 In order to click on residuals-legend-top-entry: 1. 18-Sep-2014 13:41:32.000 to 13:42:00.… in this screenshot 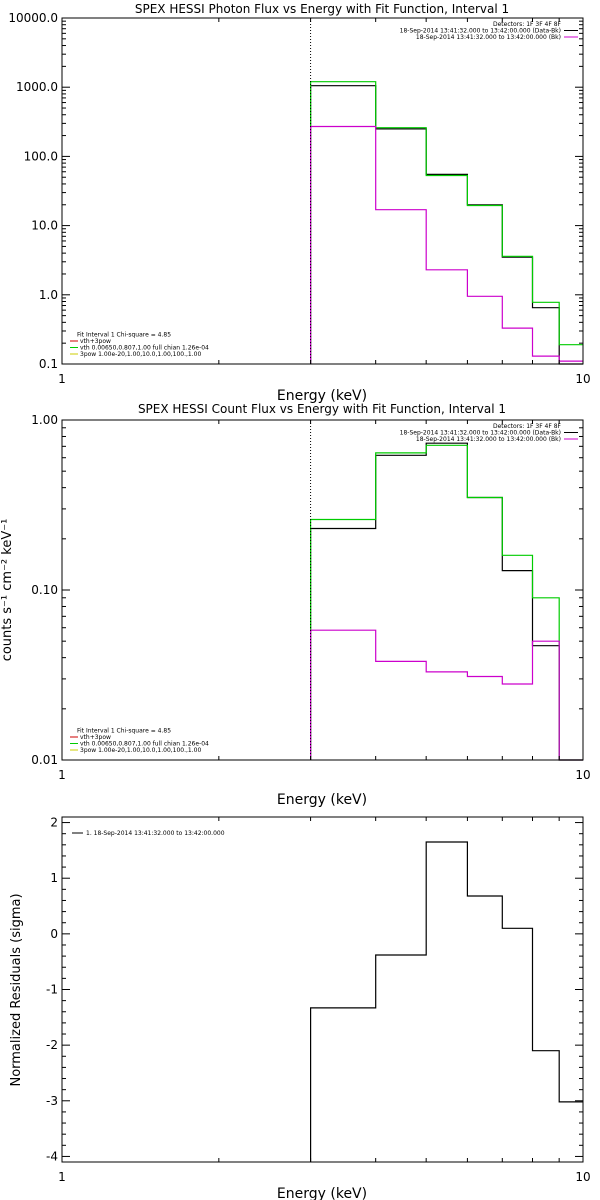, I will do `click(155, 833)`.